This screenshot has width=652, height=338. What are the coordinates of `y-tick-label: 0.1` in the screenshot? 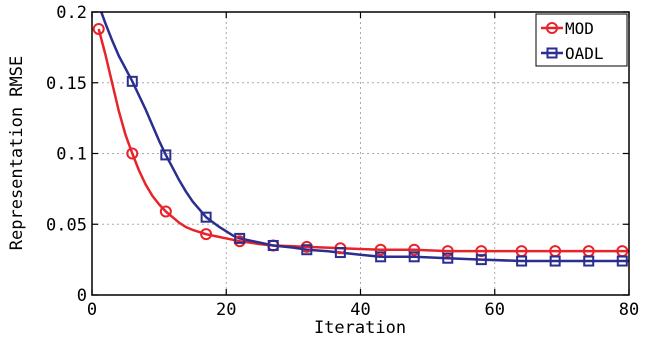 It's located at (71, 155).